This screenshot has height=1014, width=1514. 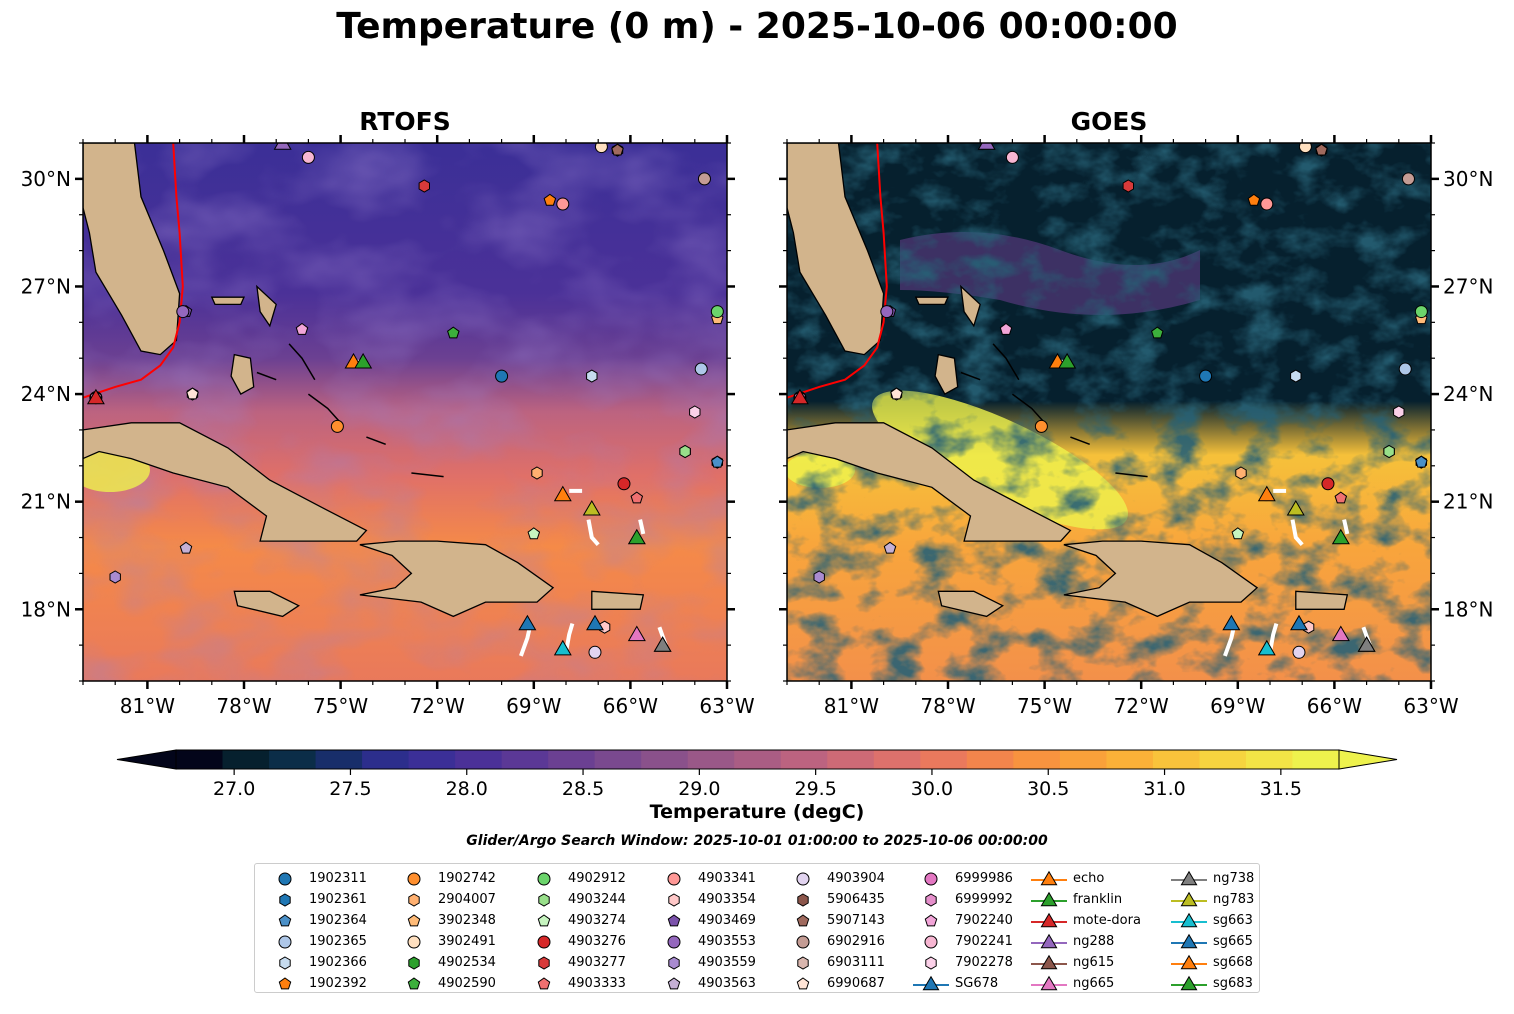 I want to click on glider-sg683, so click(x=636, y=536).